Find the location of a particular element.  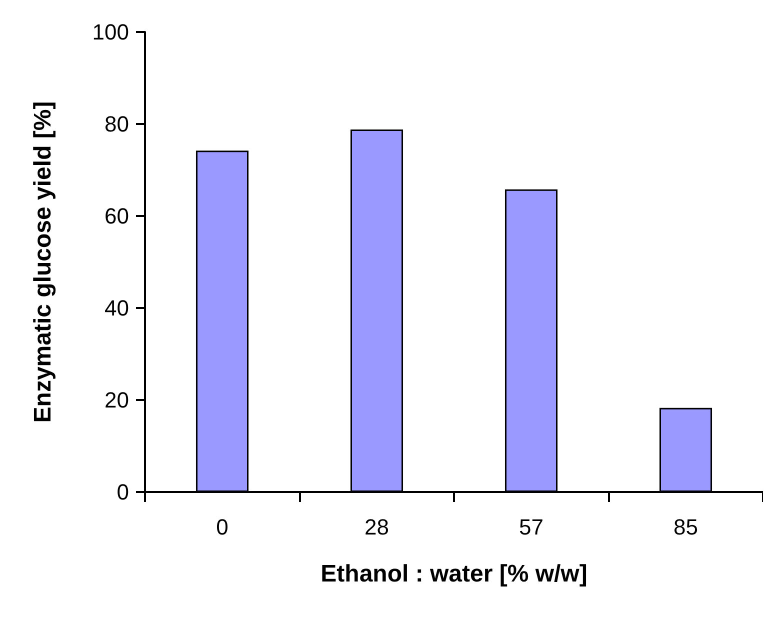

y-tick-label: 0 is located at coordinates (122, 492).